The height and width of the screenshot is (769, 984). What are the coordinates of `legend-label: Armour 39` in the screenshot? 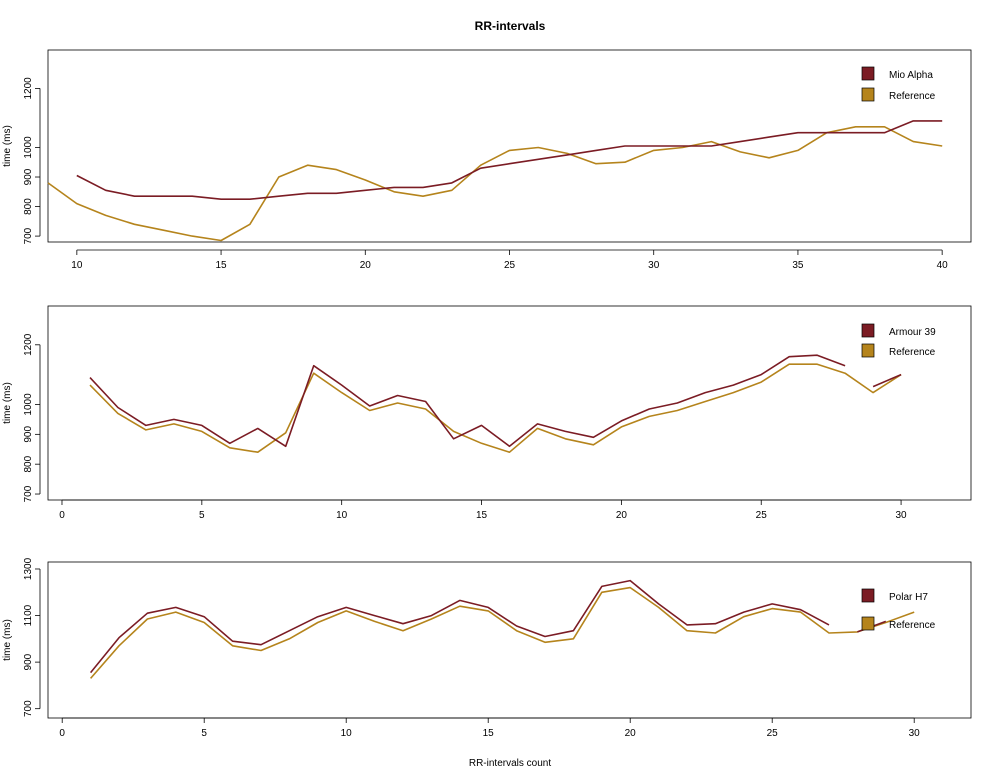 It's located at (912, 332).